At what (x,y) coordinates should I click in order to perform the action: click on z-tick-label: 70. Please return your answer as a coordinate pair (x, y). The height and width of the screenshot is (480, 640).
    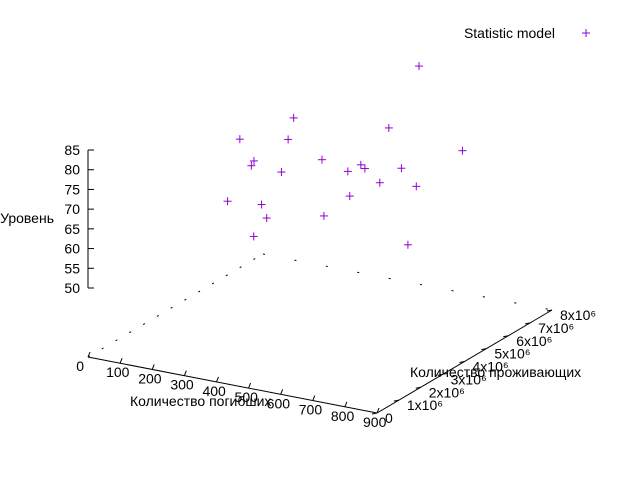
    Looking at the image, I should click on (72, 209).